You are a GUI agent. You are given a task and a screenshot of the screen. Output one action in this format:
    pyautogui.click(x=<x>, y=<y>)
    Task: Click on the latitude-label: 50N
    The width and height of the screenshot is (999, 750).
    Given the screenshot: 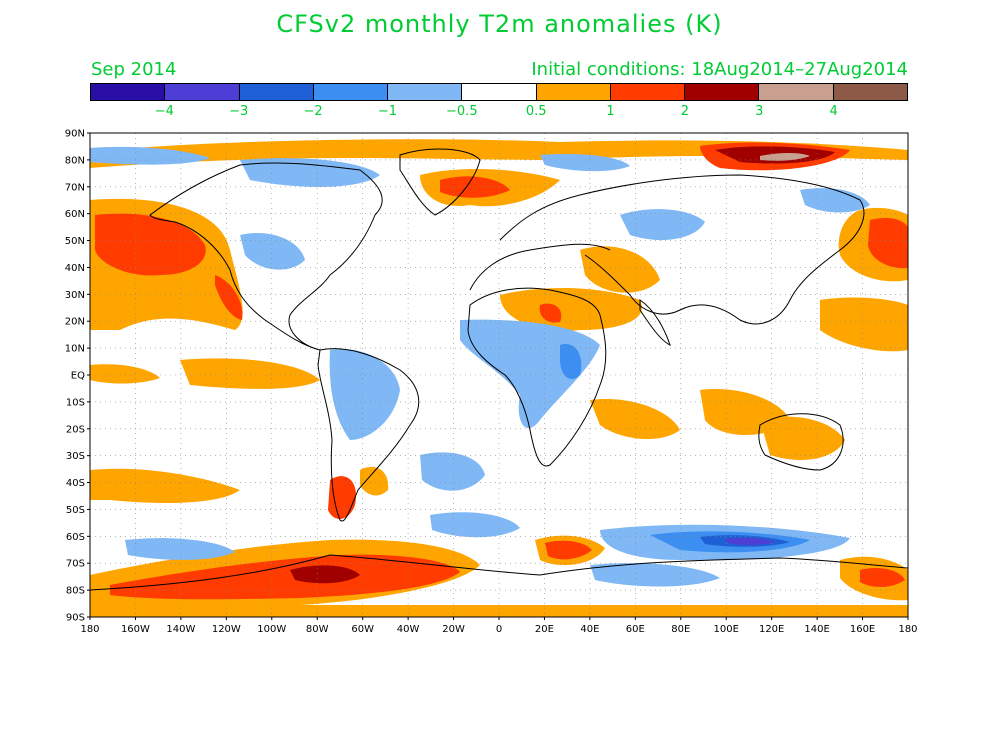 What is the action you would take?
    pyautogui.click(x=75, y=241)
    